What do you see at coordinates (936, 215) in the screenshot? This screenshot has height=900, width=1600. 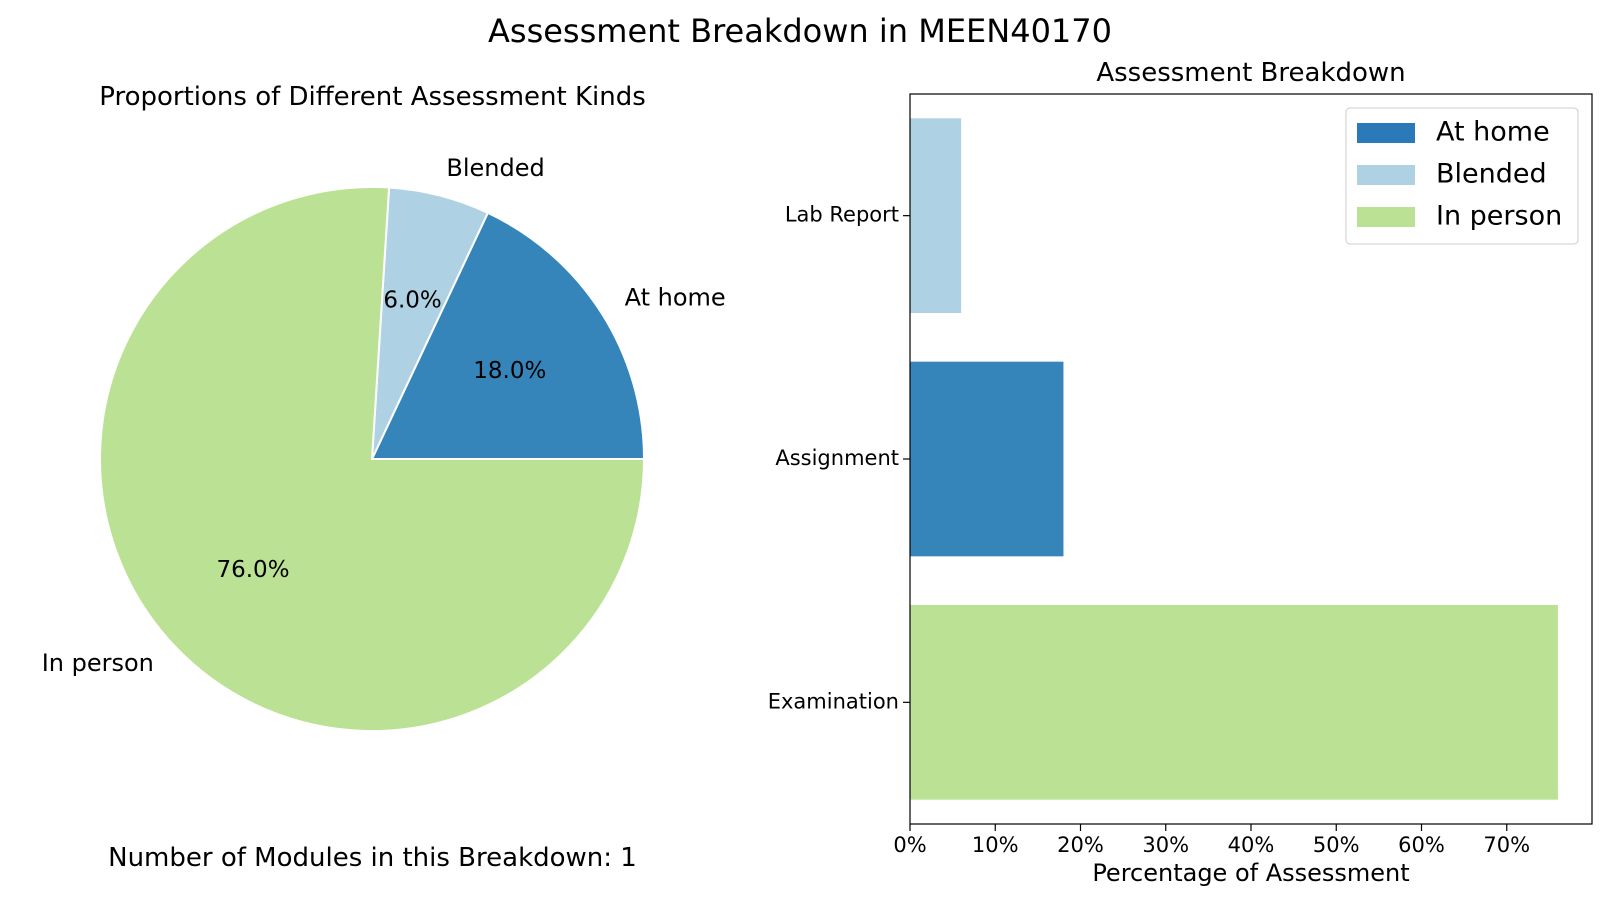 I see `bar-lab-report` at bounding box center [936, 215].